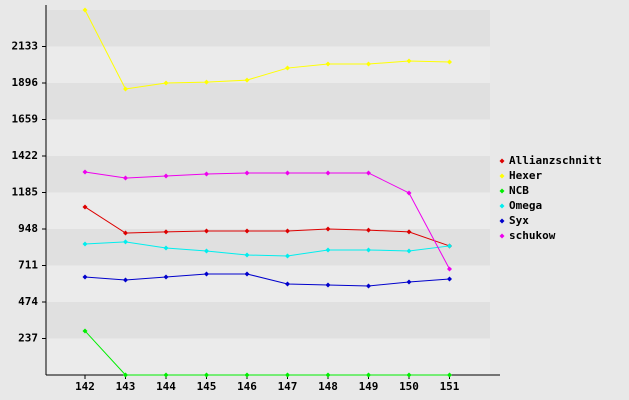 The image size is (629, 400). I want to click on legend-label: Hexer, so click(525, 175).